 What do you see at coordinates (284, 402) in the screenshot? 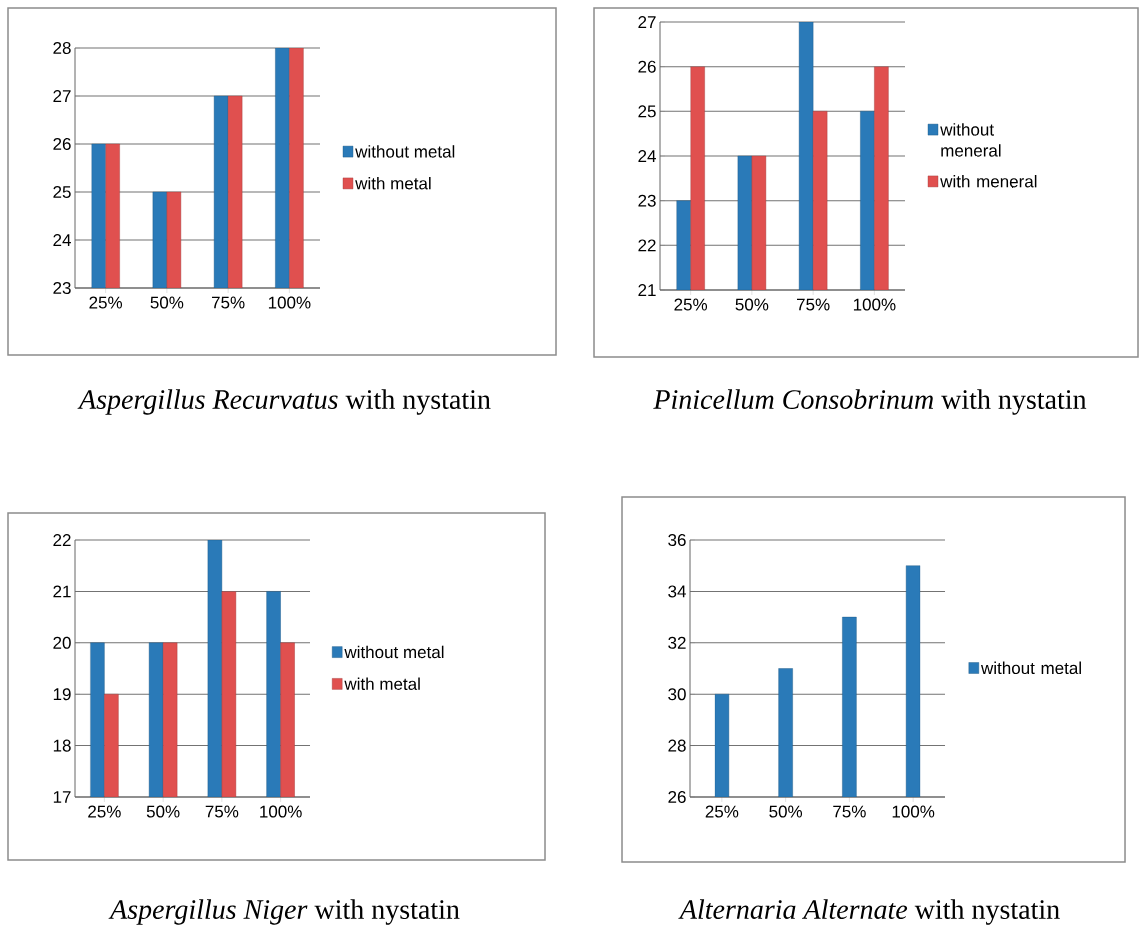
I see `text: Aspergillus Recurvatus with nystatin` at bounding box center [284, 402].